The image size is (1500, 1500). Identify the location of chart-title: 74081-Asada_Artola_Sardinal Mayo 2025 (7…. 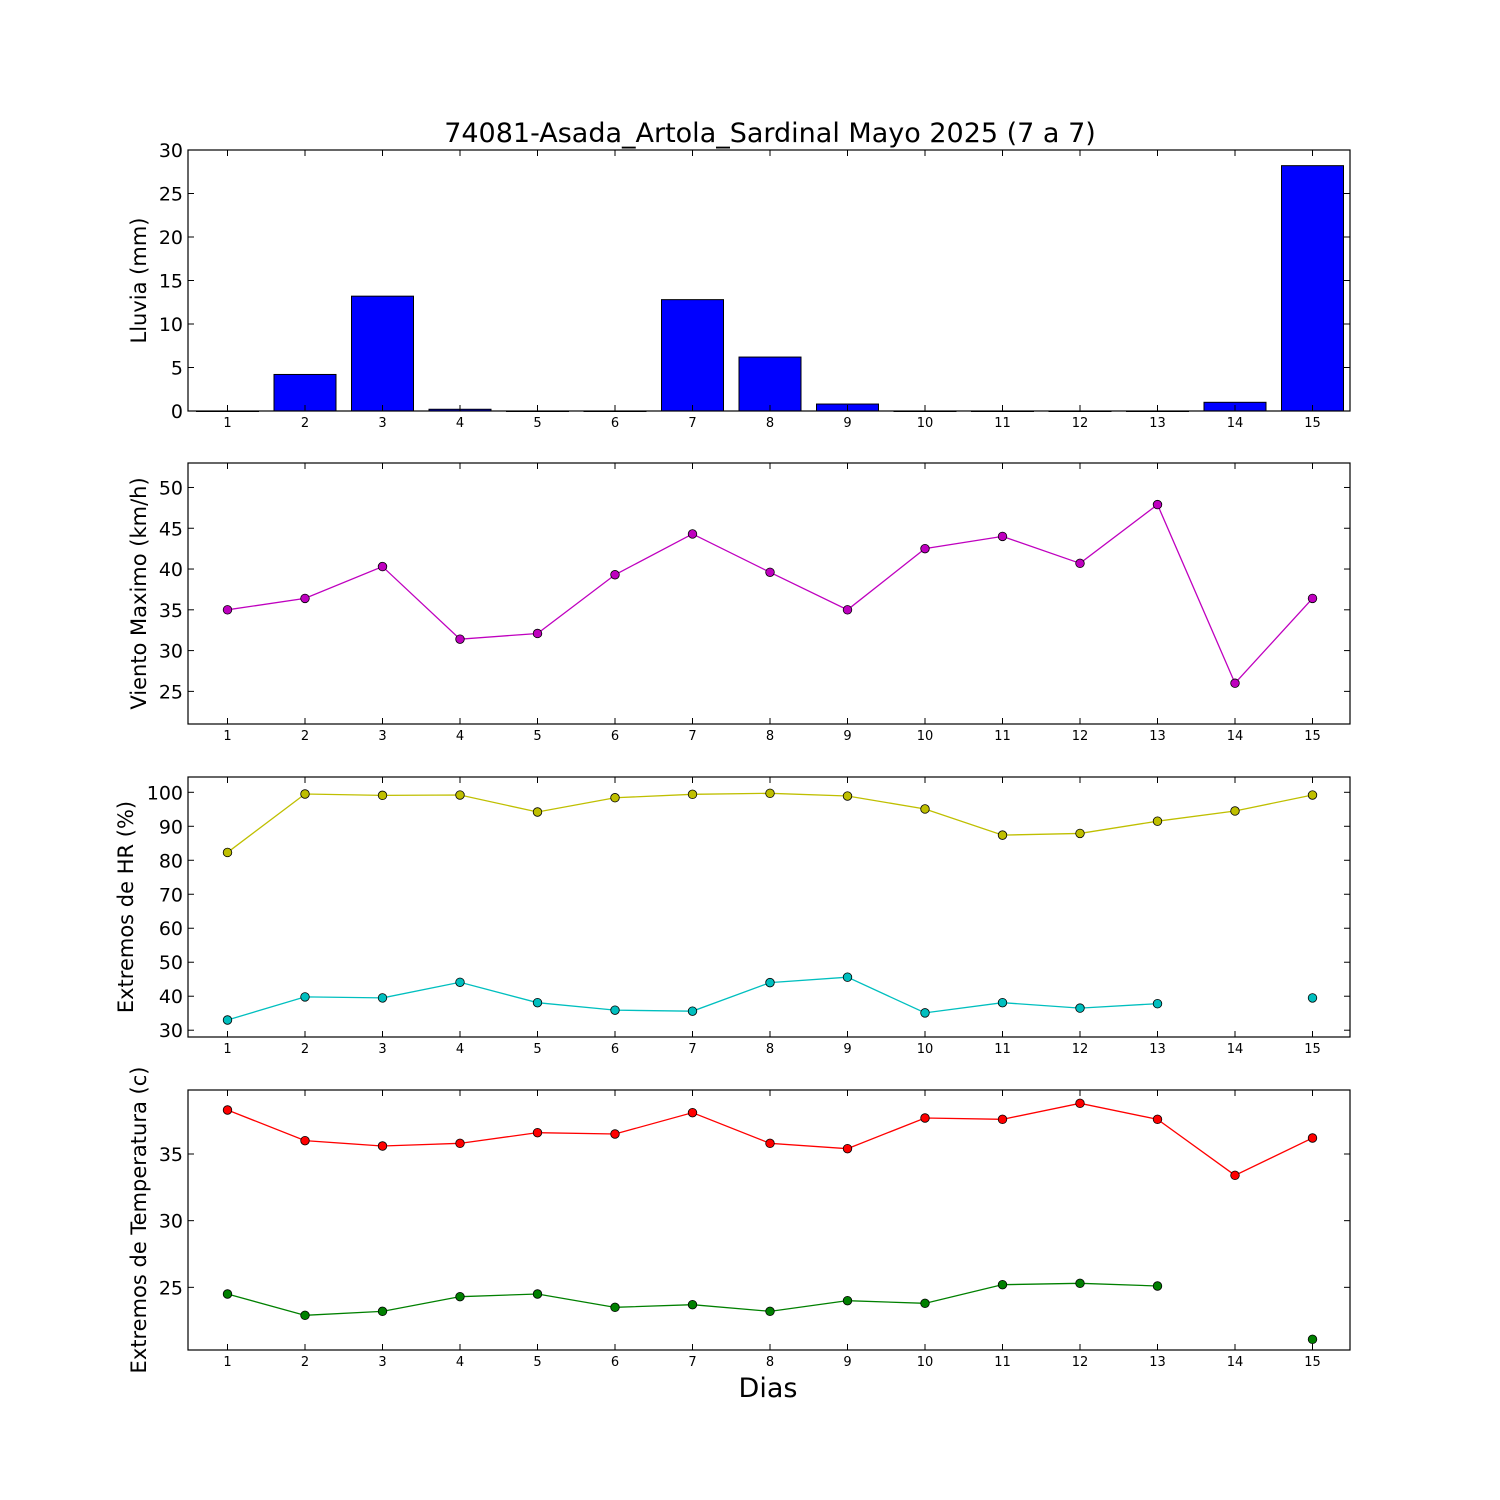
(770, 133).